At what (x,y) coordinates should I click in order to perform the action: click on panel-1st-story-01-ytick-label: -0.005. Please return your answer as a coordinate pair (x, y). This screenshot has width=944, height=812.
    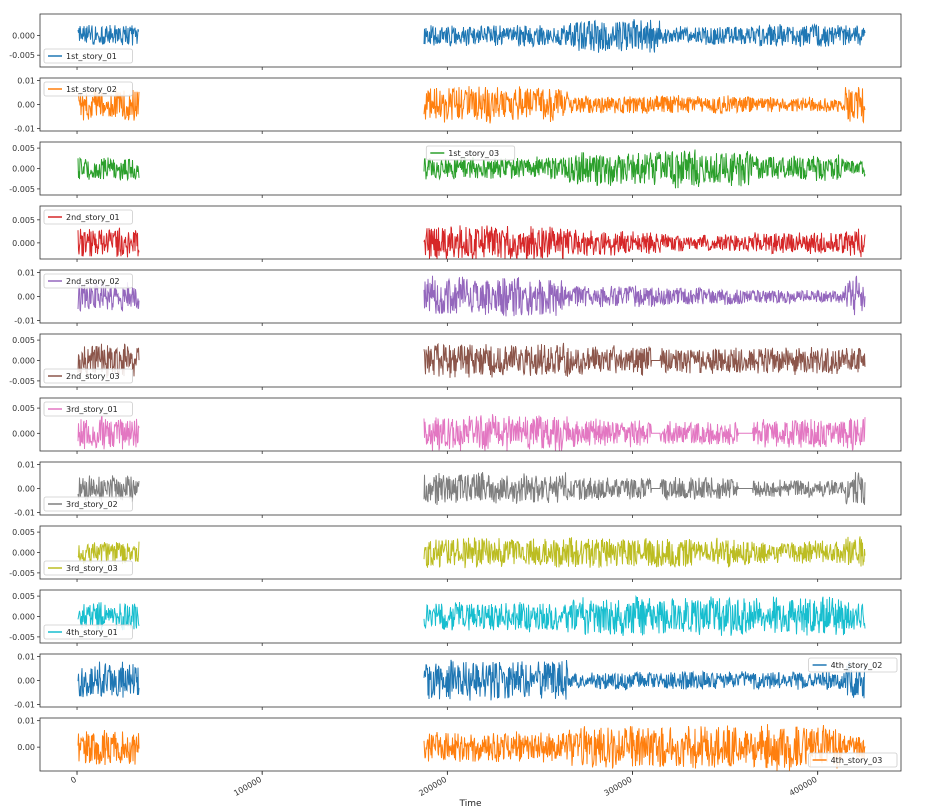
    Looking at the image, I should click on (22, 55).